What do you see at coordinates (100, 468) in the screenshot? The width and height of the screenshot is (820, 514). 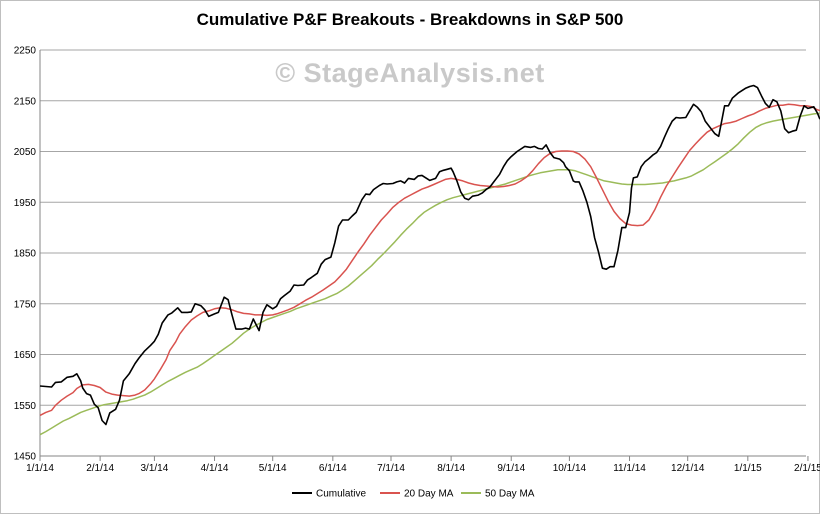 I see `x-tick-label: 2/1/14` at bounding box center [100, 468].